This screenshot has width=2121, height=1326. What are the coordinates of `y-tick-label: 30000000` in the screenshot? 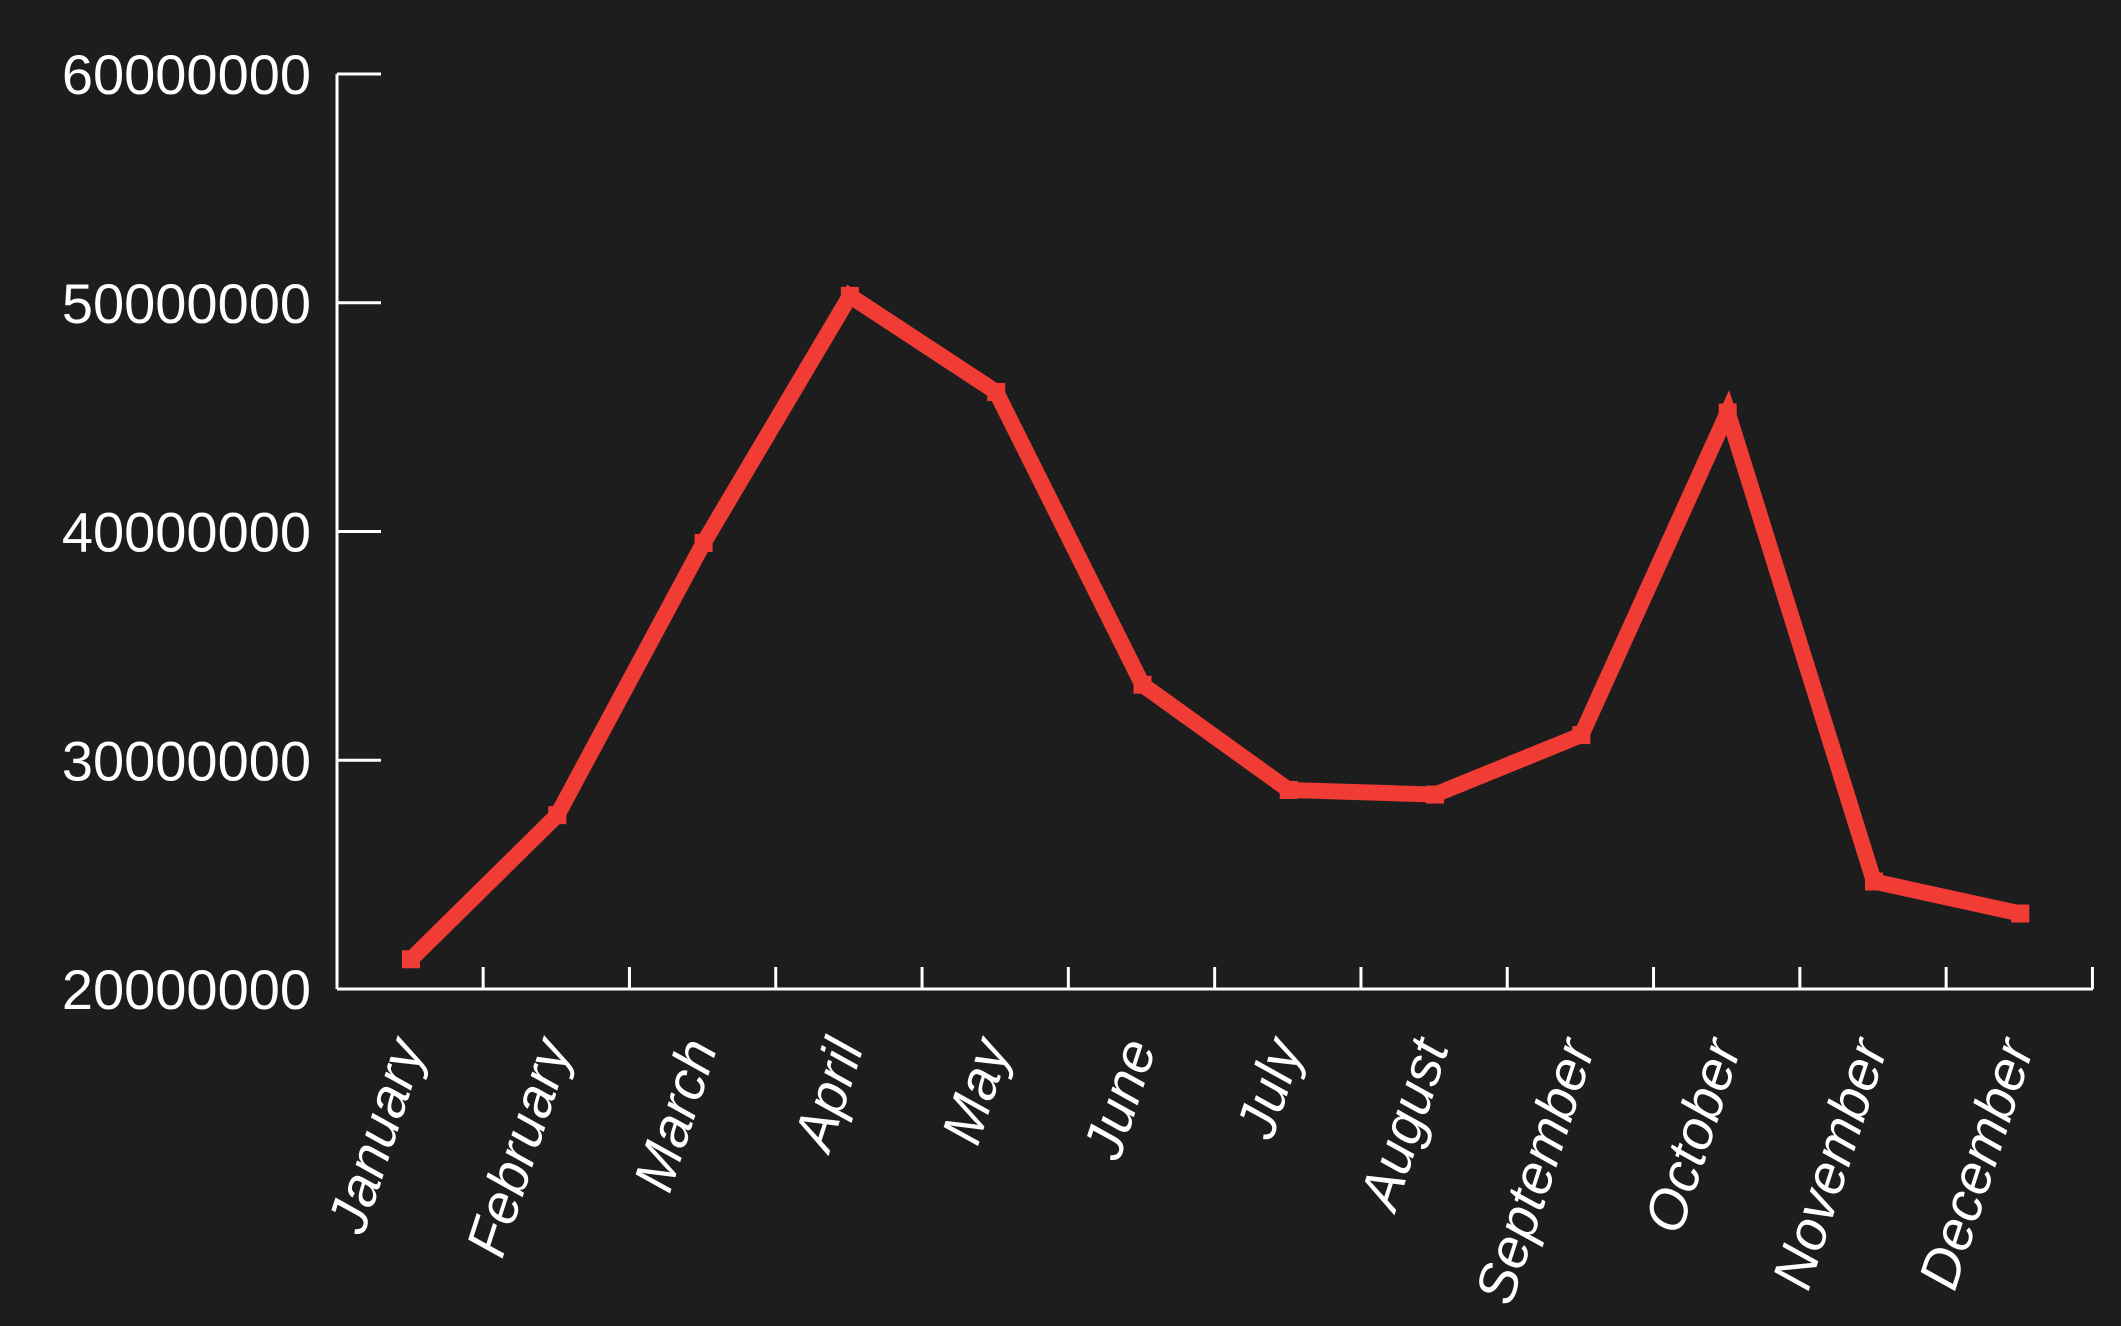 It's located at (186, 760).